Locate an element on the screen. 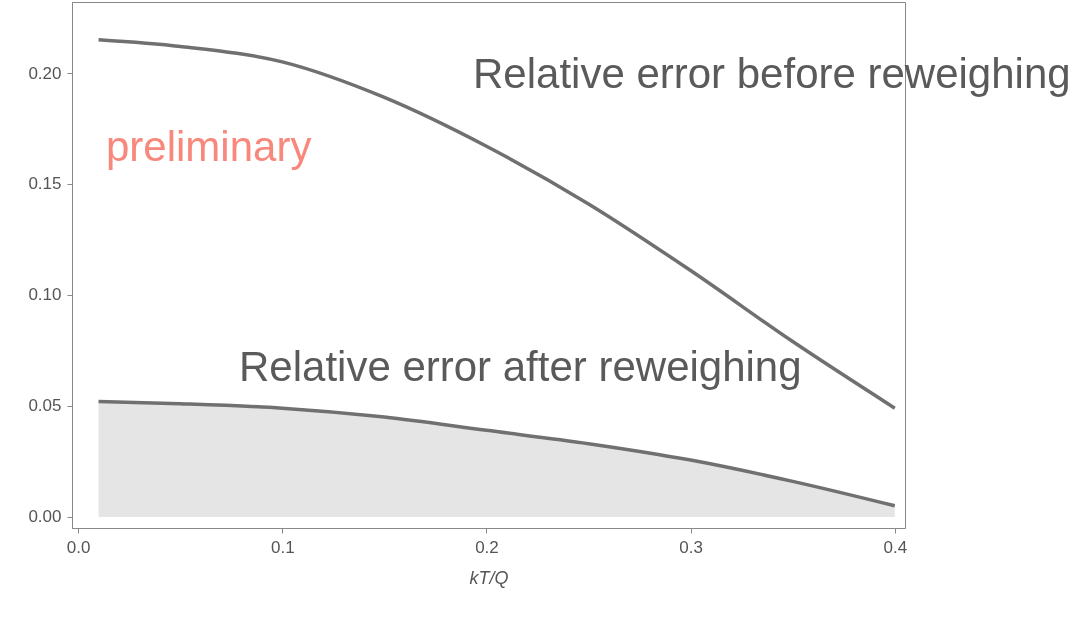 The width and height of the screenshot is (1086, 617). y-tick-label: 0.20 is located at coordinates (45, 73).